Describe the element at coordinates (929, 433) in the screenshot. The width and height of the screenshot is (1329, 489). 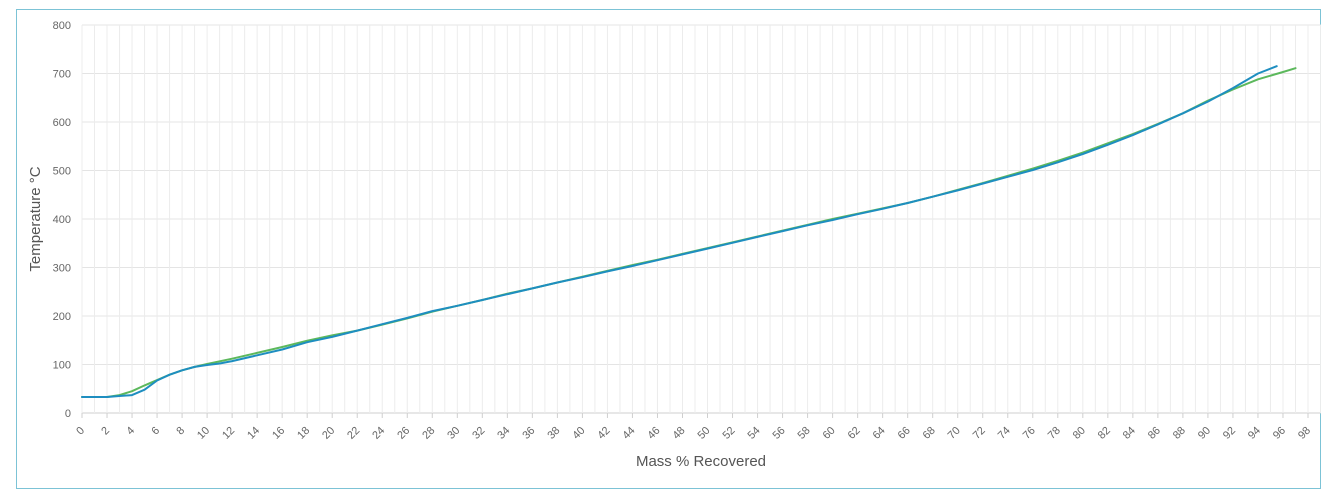
I see `x-tick-label: 68` at that location.